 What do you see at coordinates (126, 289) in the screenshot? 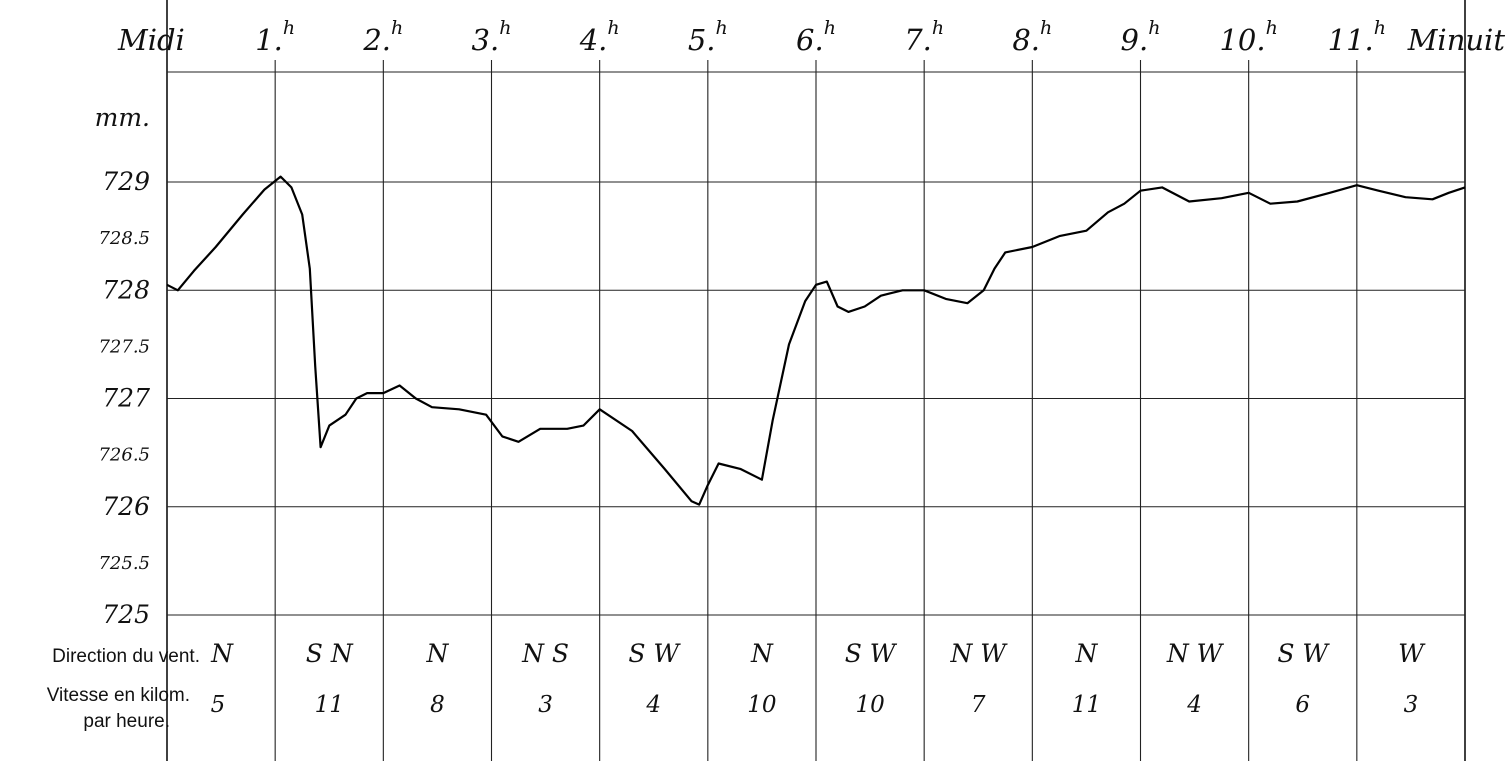
I see `y-tick-label: 728` at bounding box center [126, 289].